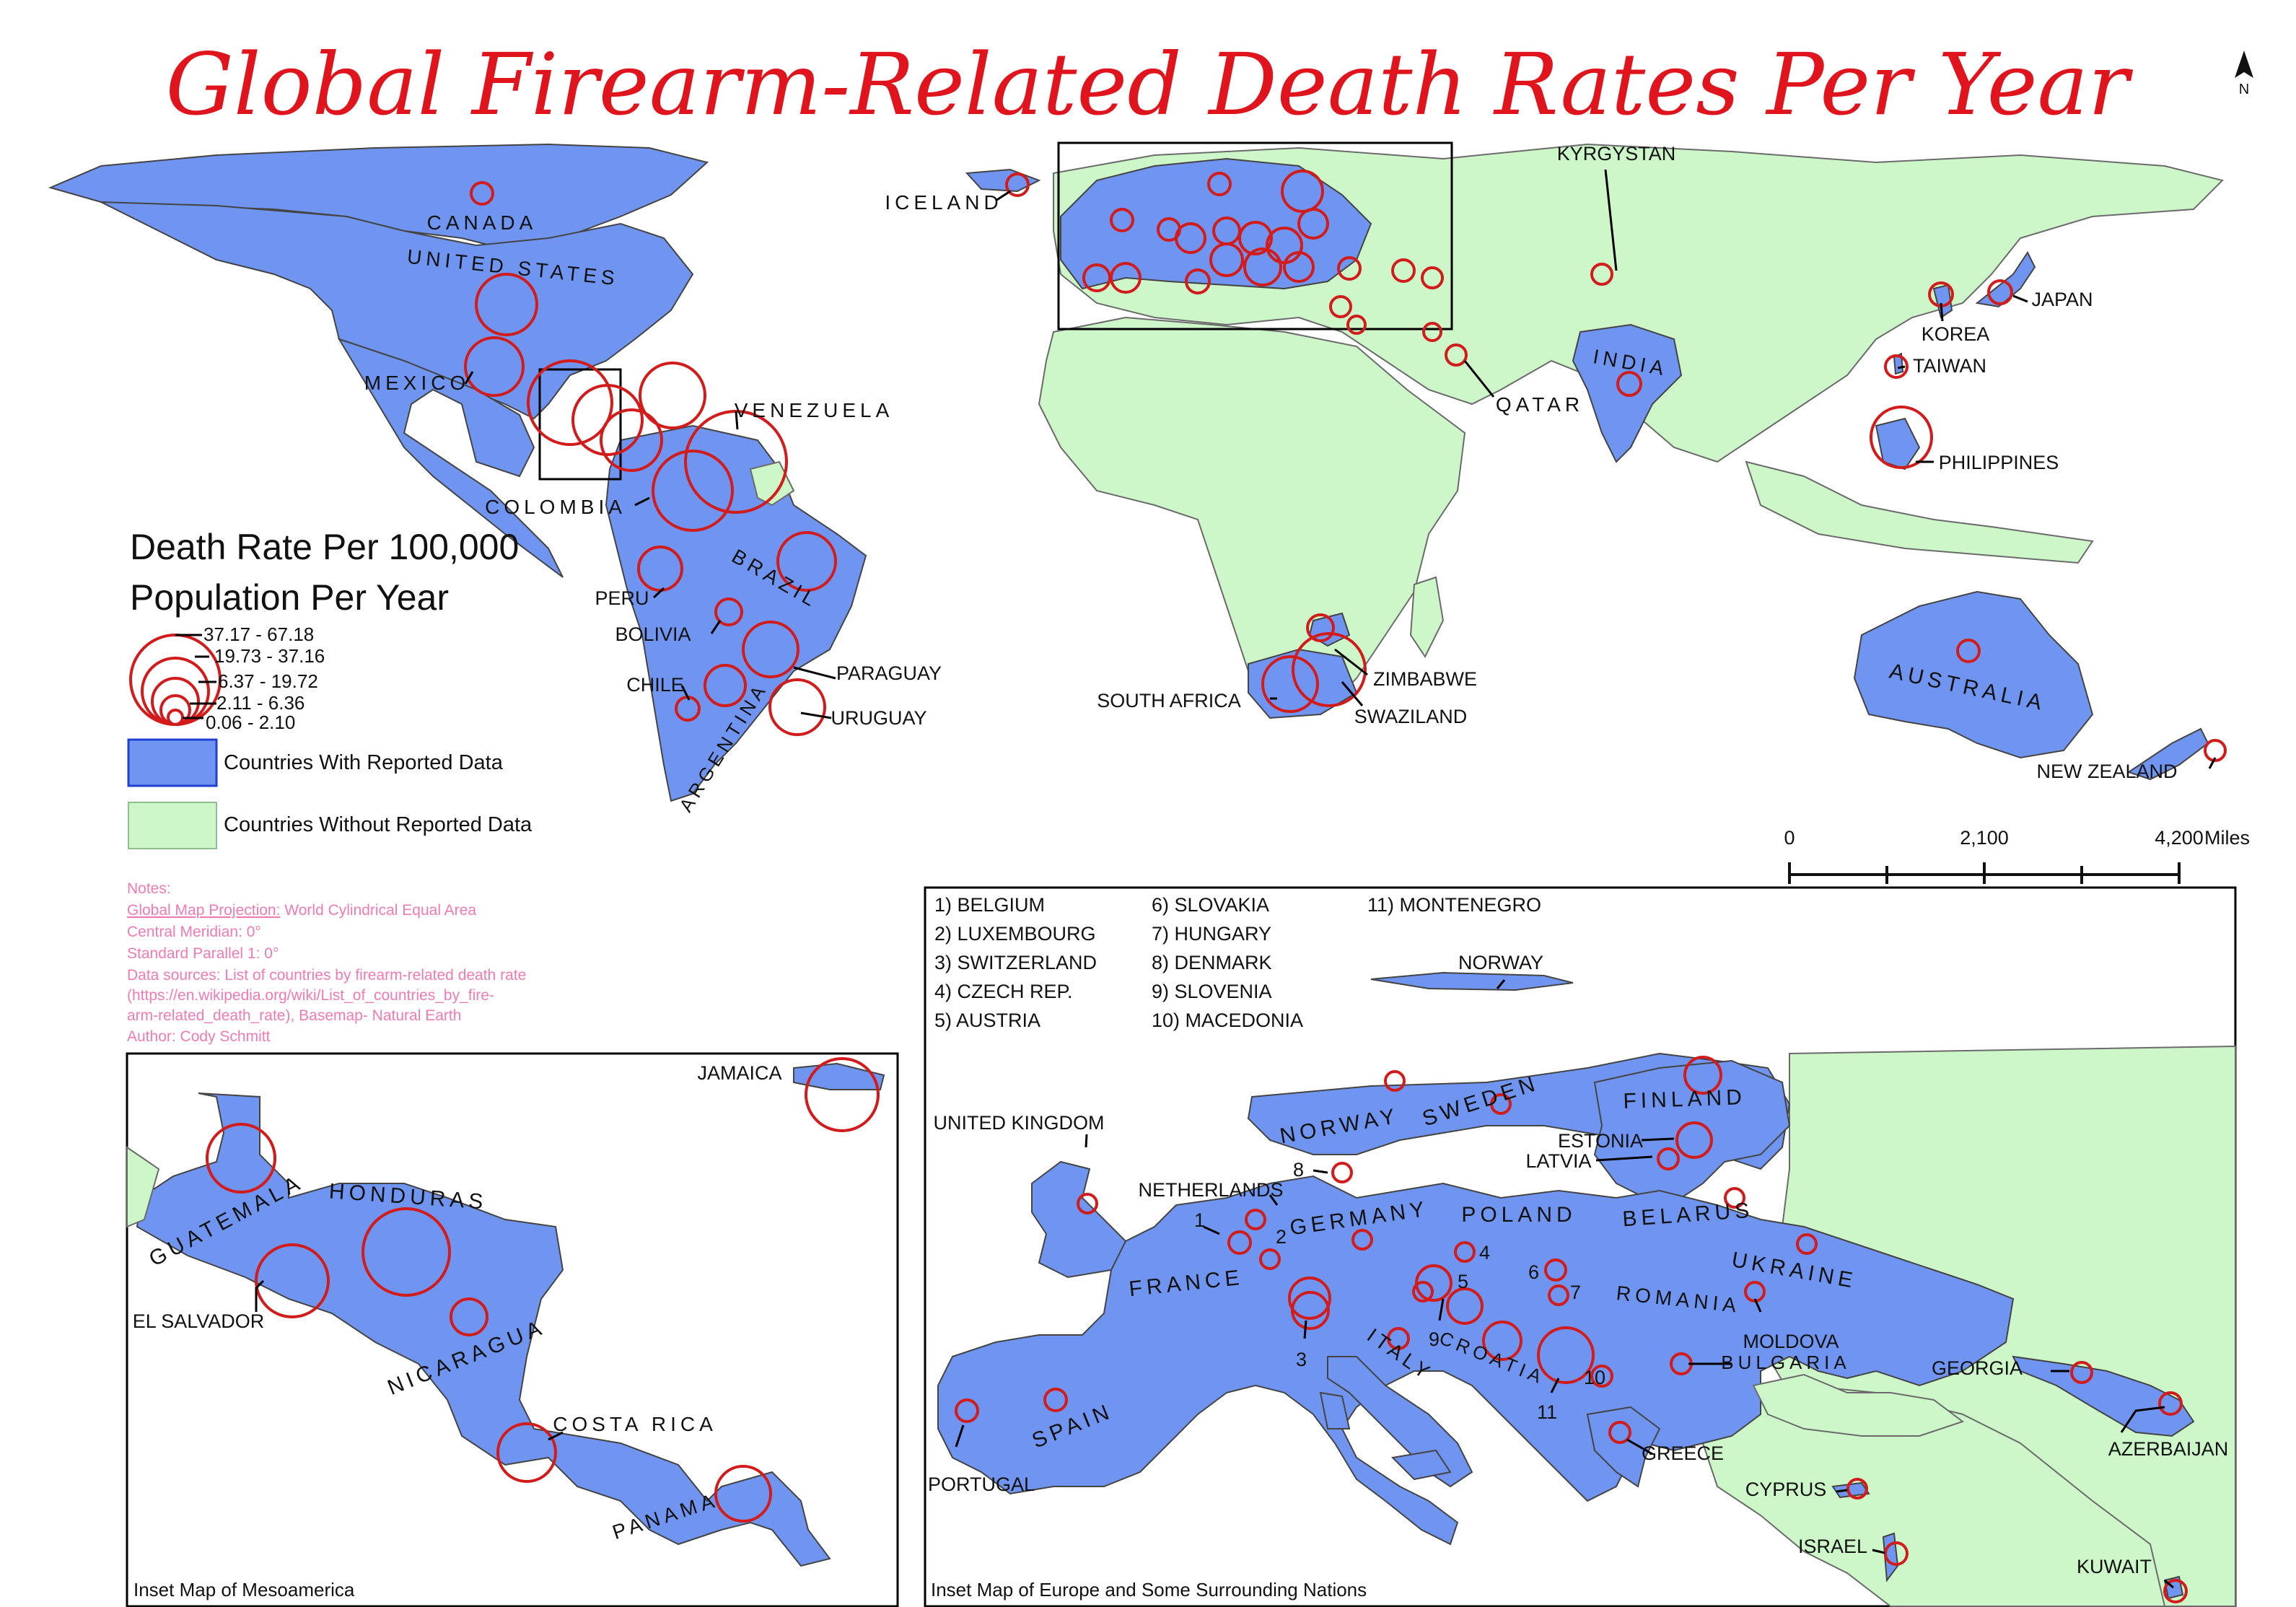  What do you see at coordinates (580, 425) in the screenshot?
I see `mesoamerica-extent-box` at bounding box center [580, 425].